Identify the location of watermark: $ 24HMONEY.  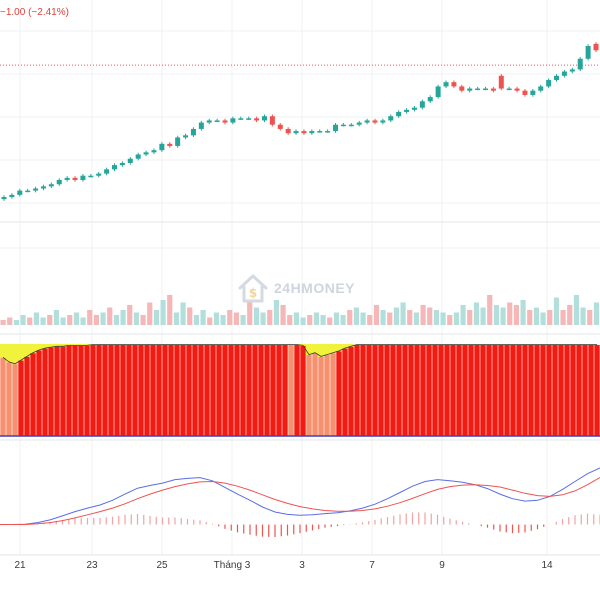
(306, 288).